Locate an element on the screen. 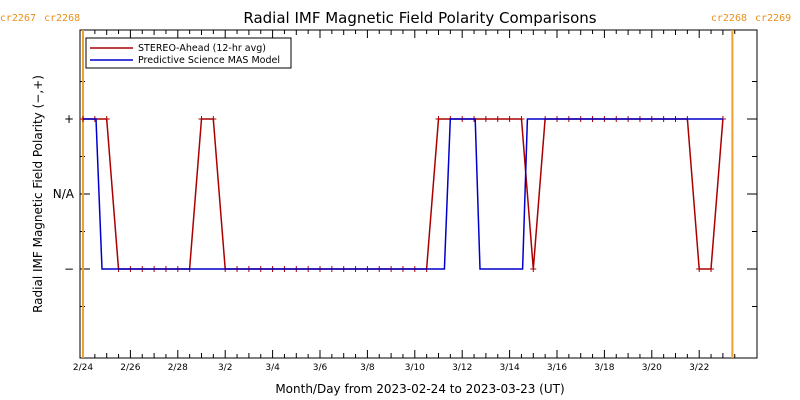 The width and height of the screenshot is (800, 400). x-tick-label: 2/28 is located at coordinates (178, 368).